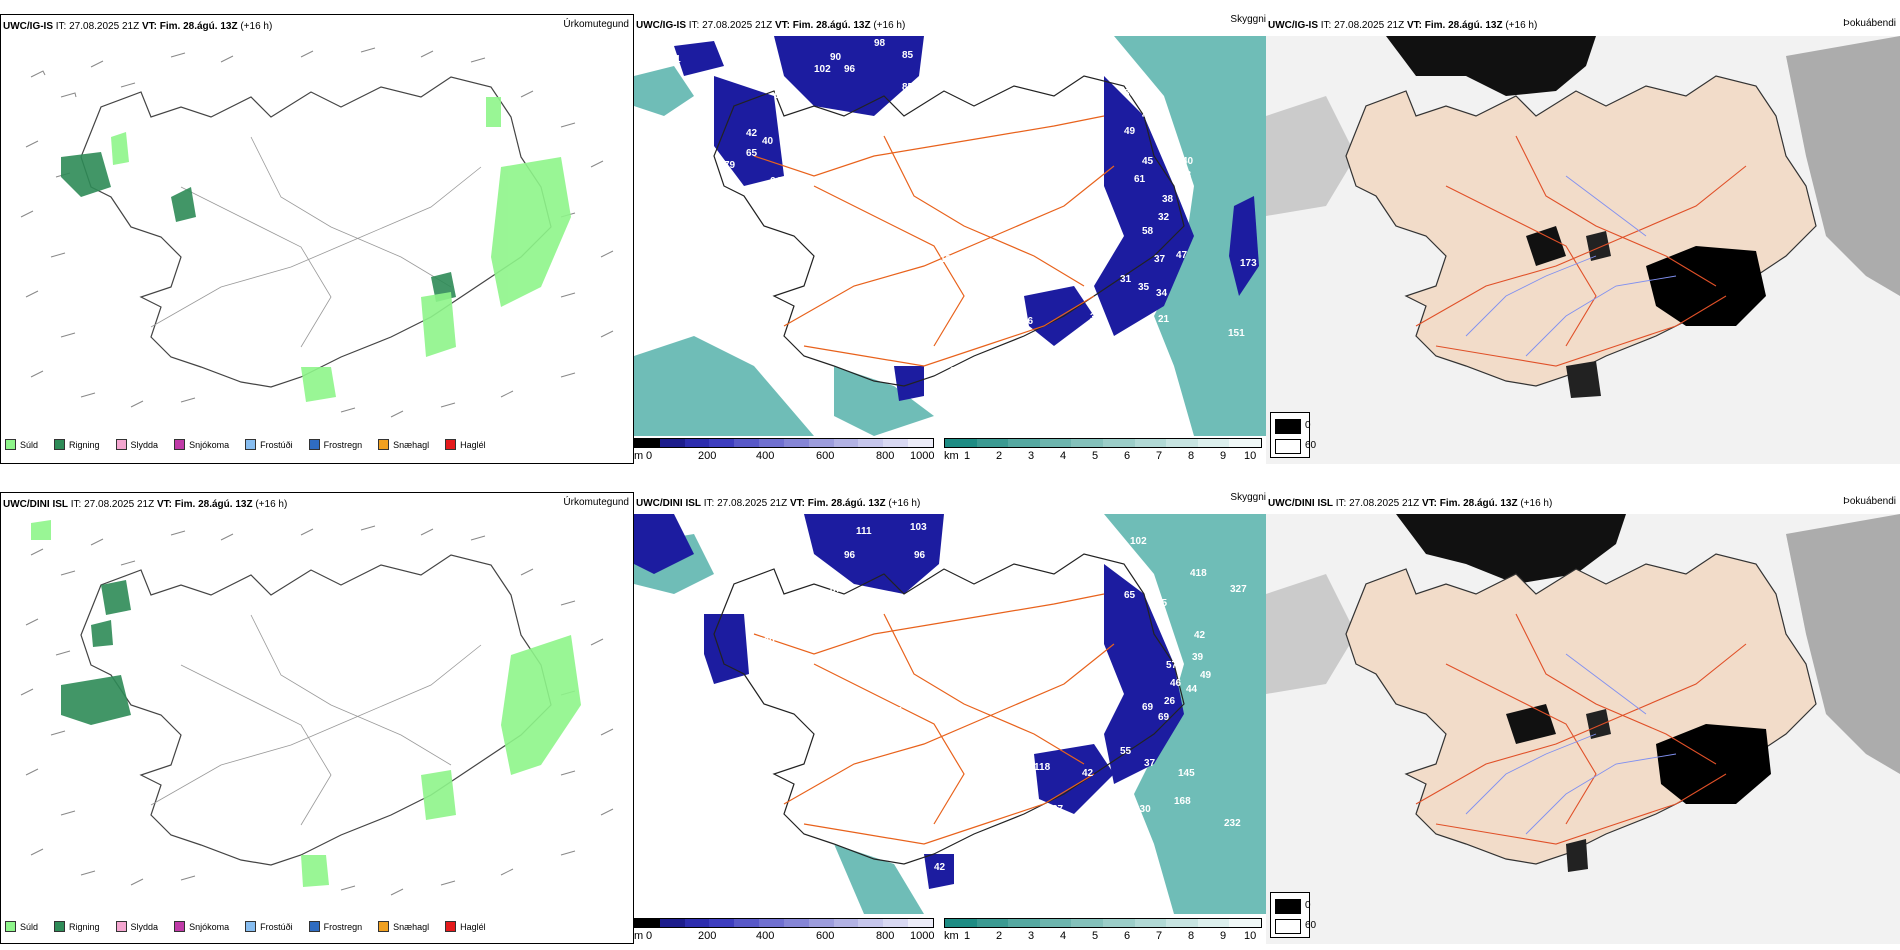 This screenshot has width=1900, height=950. Describe the element at coordinates (1126, 279) in the screenshot. I see `ceiling-label: 31` at that location.